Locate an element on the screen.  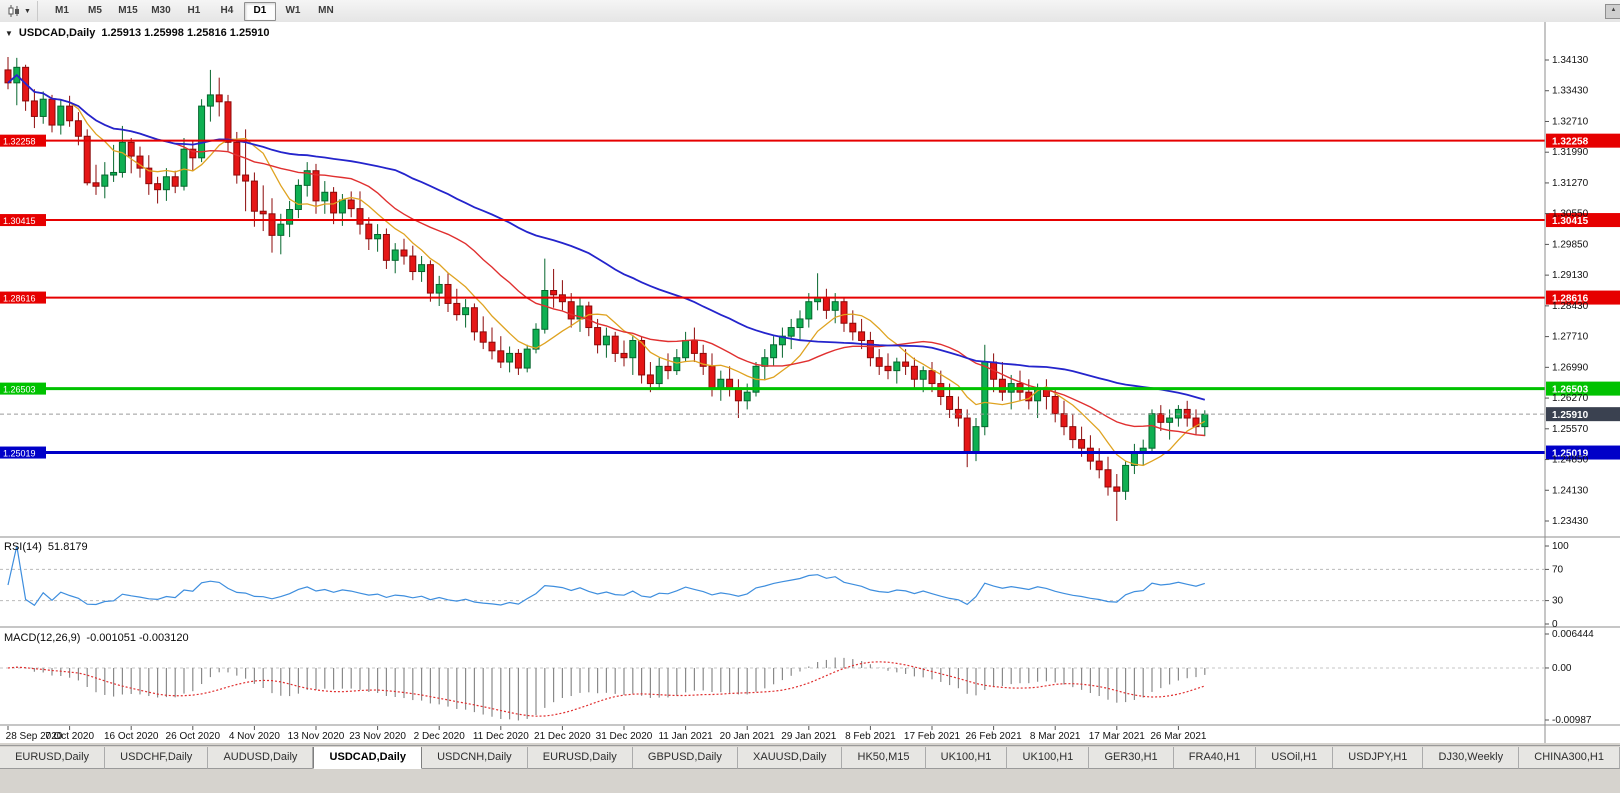
chart-tab-3-usdcad-daily: USDCAD,Daily is located at coordinates (368, 758).